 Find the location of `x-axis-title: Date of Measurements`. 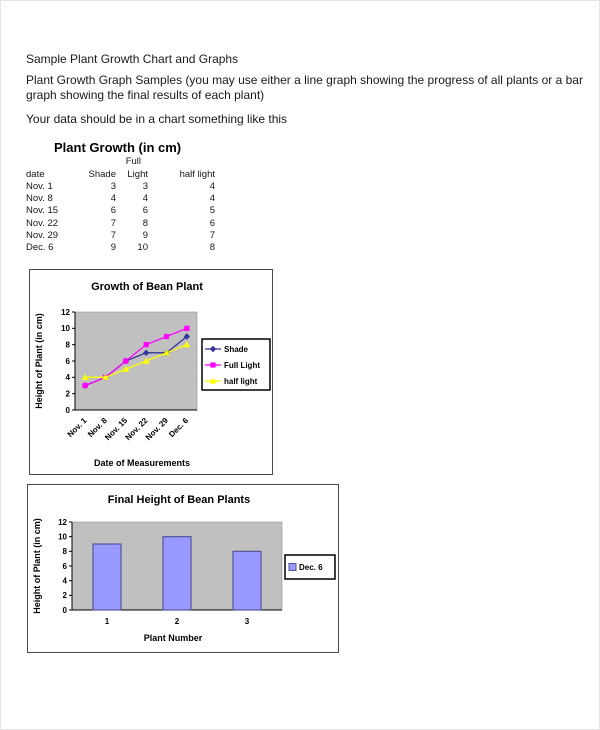

x-axis-title: Date of Measurements is located at coordinates (142, 463).